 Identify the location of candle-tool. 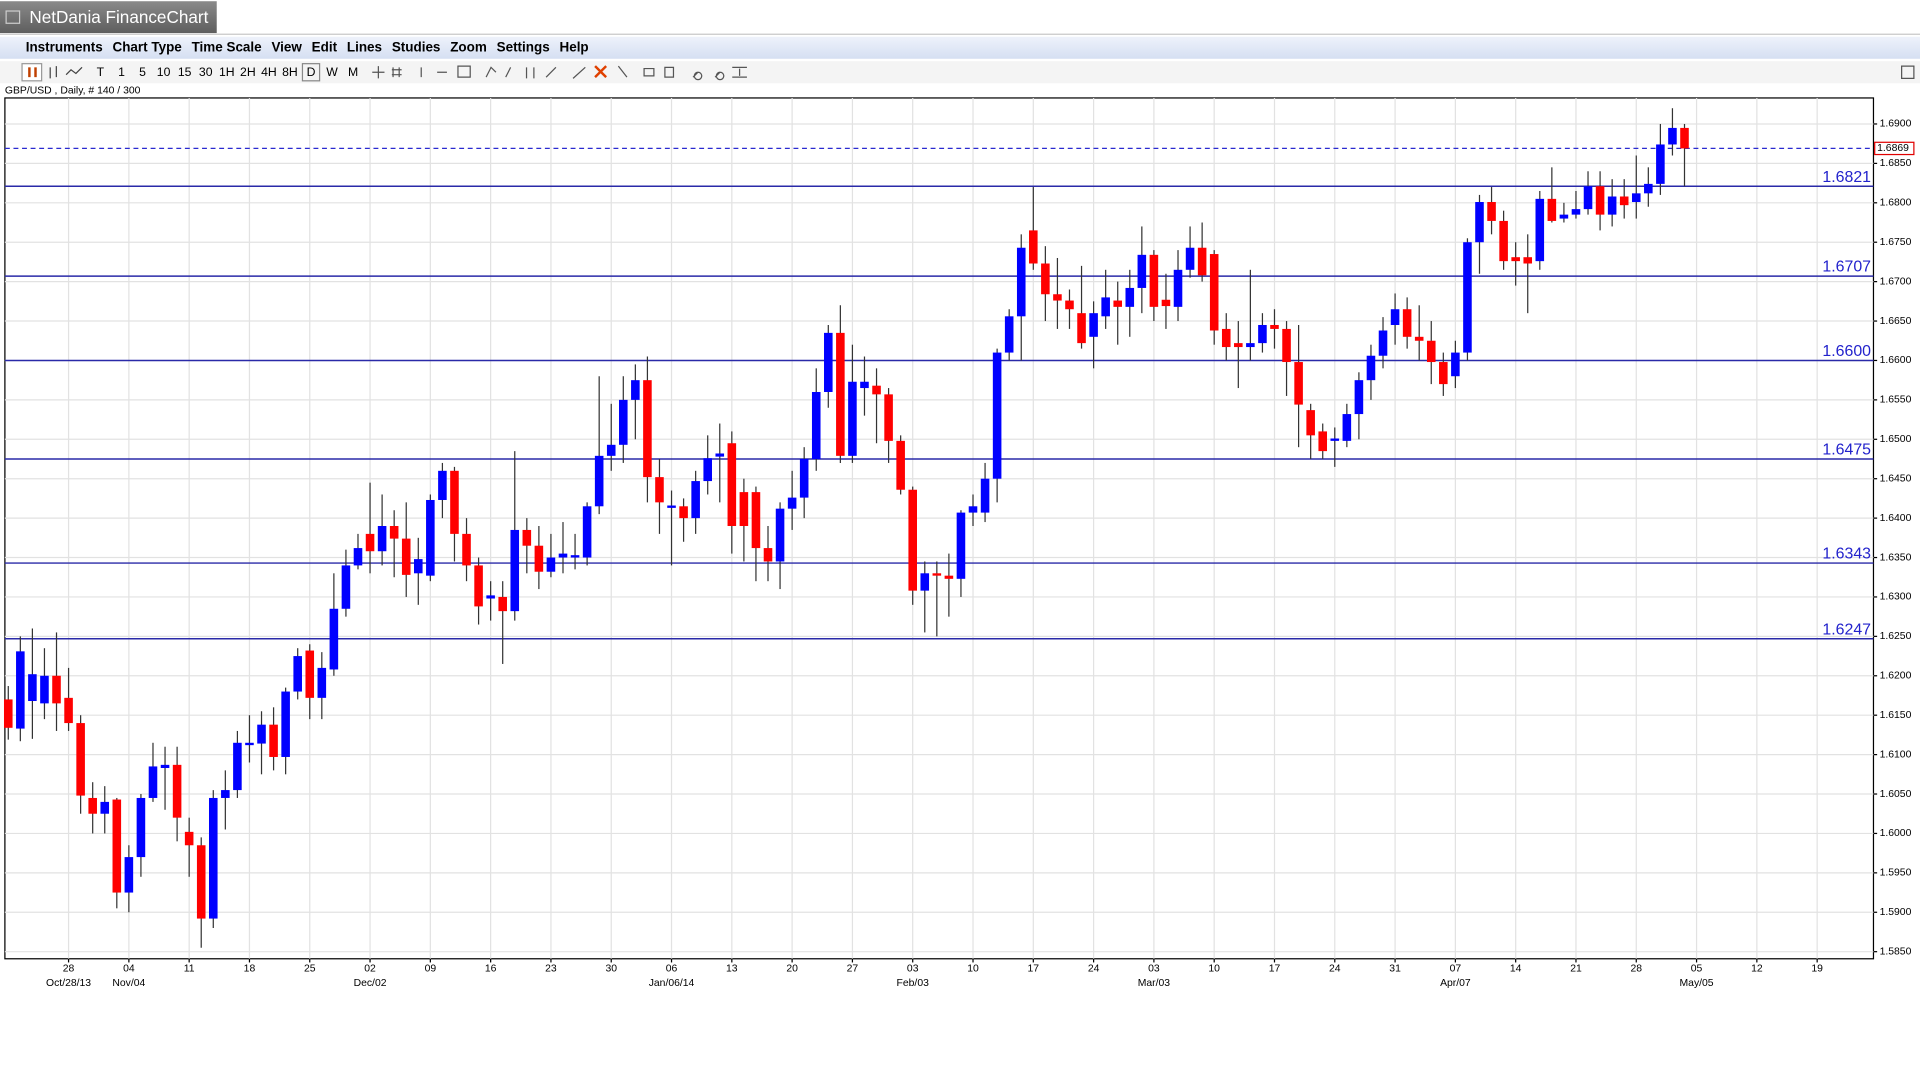
(32, 72).